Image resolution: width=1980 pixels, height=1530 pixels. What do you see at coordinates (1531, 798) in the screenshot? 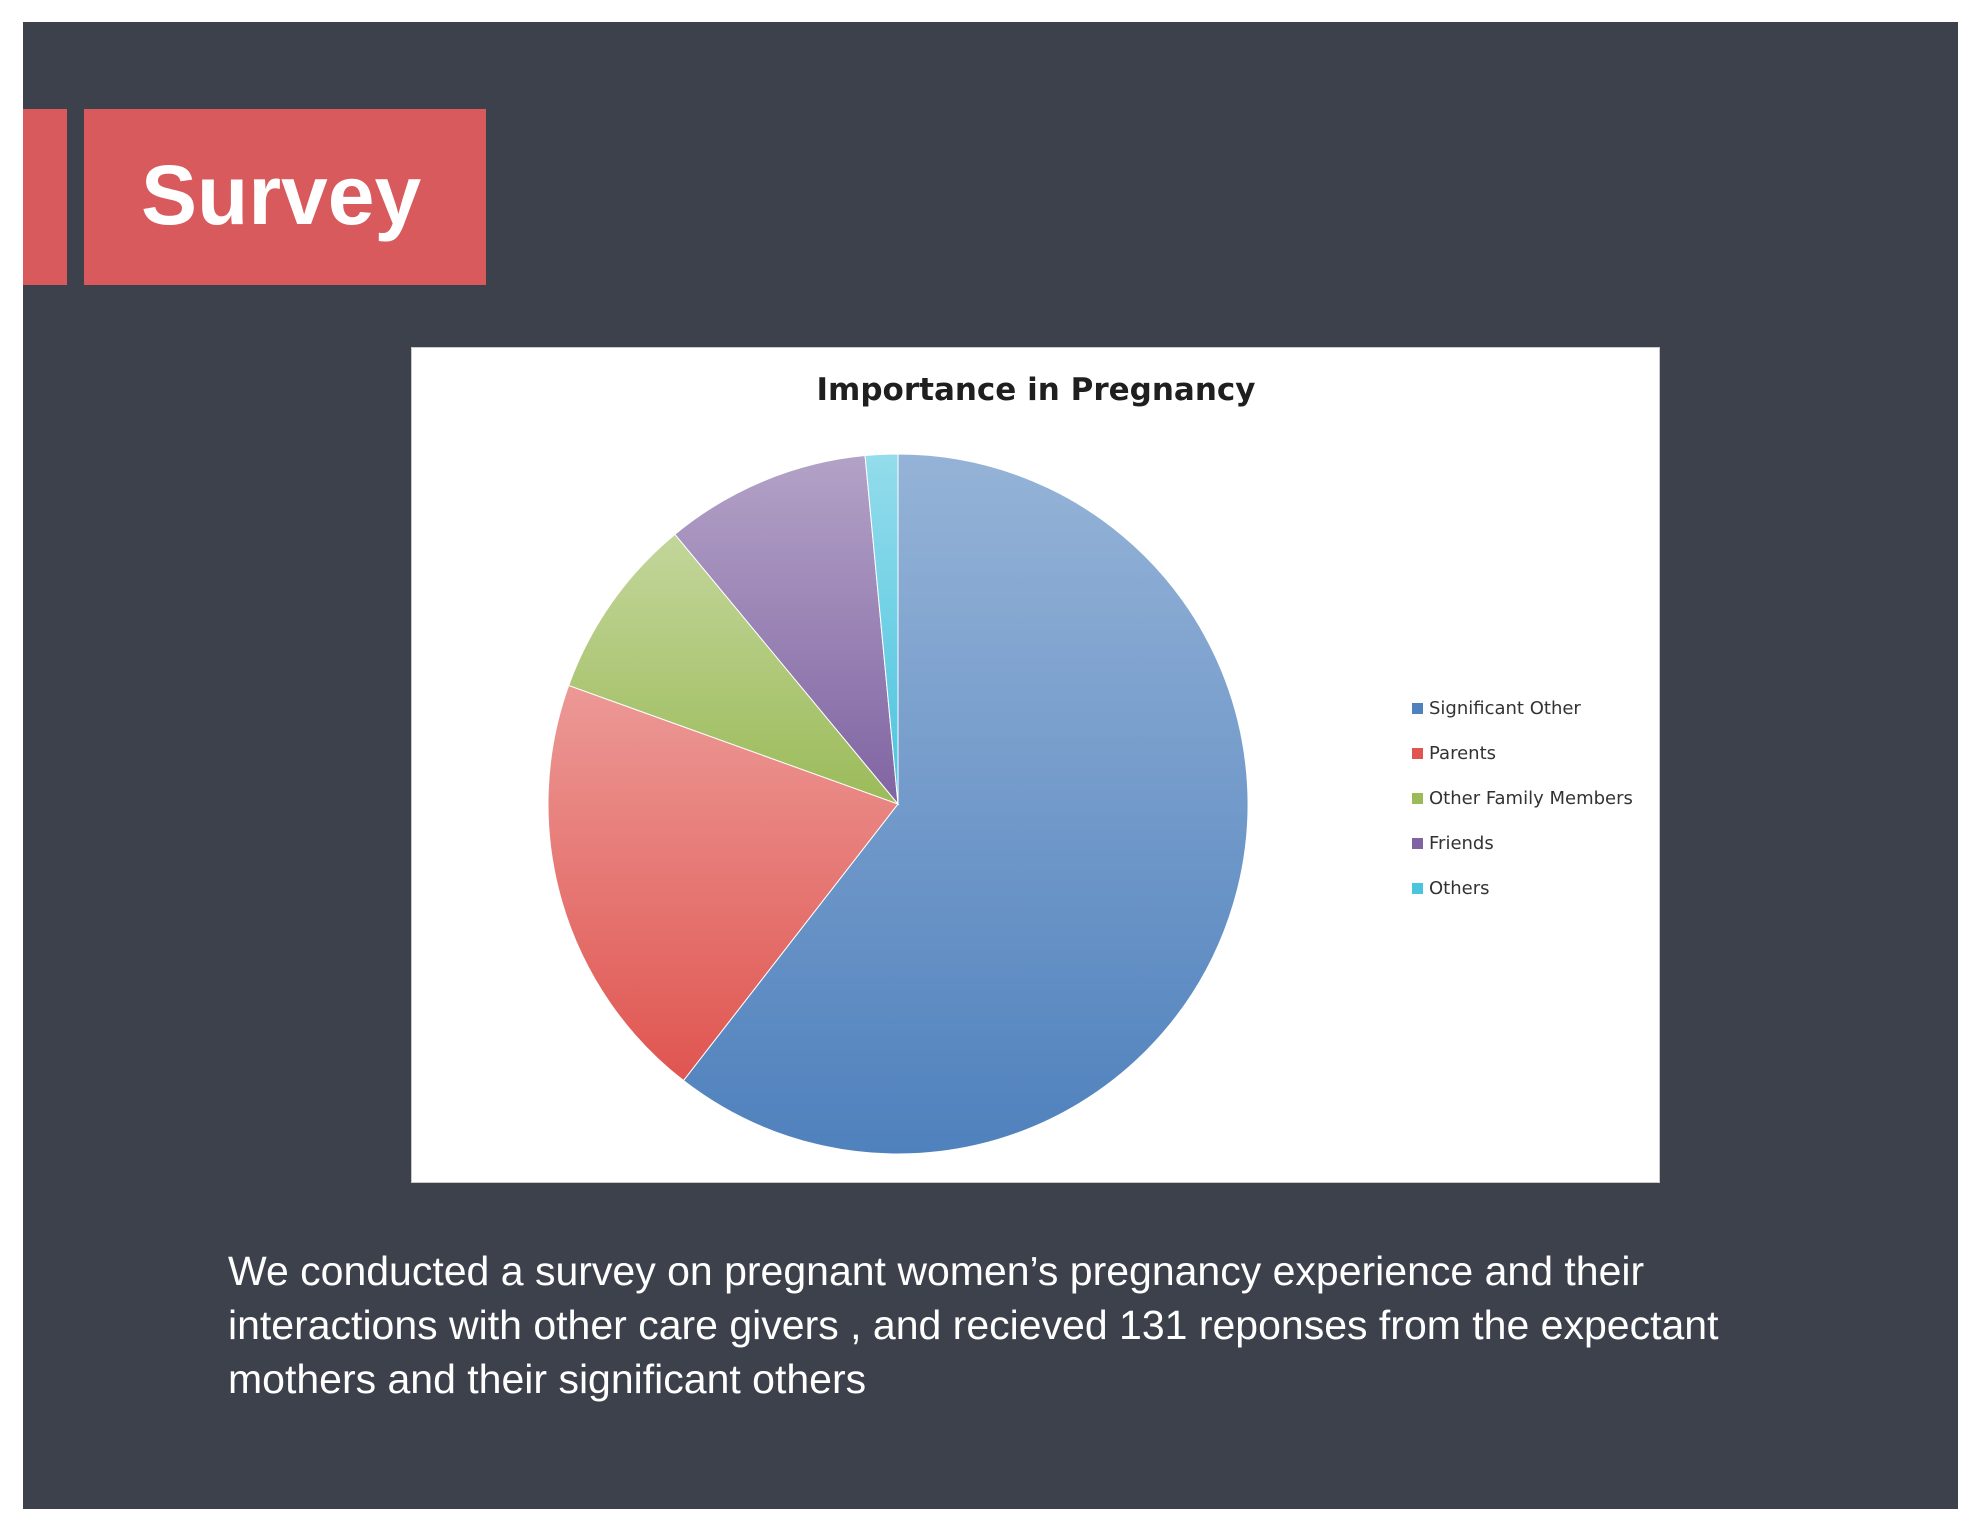
I see `legend-label-other-family-members: Other Family Members` at bounding box center [1531, 798].